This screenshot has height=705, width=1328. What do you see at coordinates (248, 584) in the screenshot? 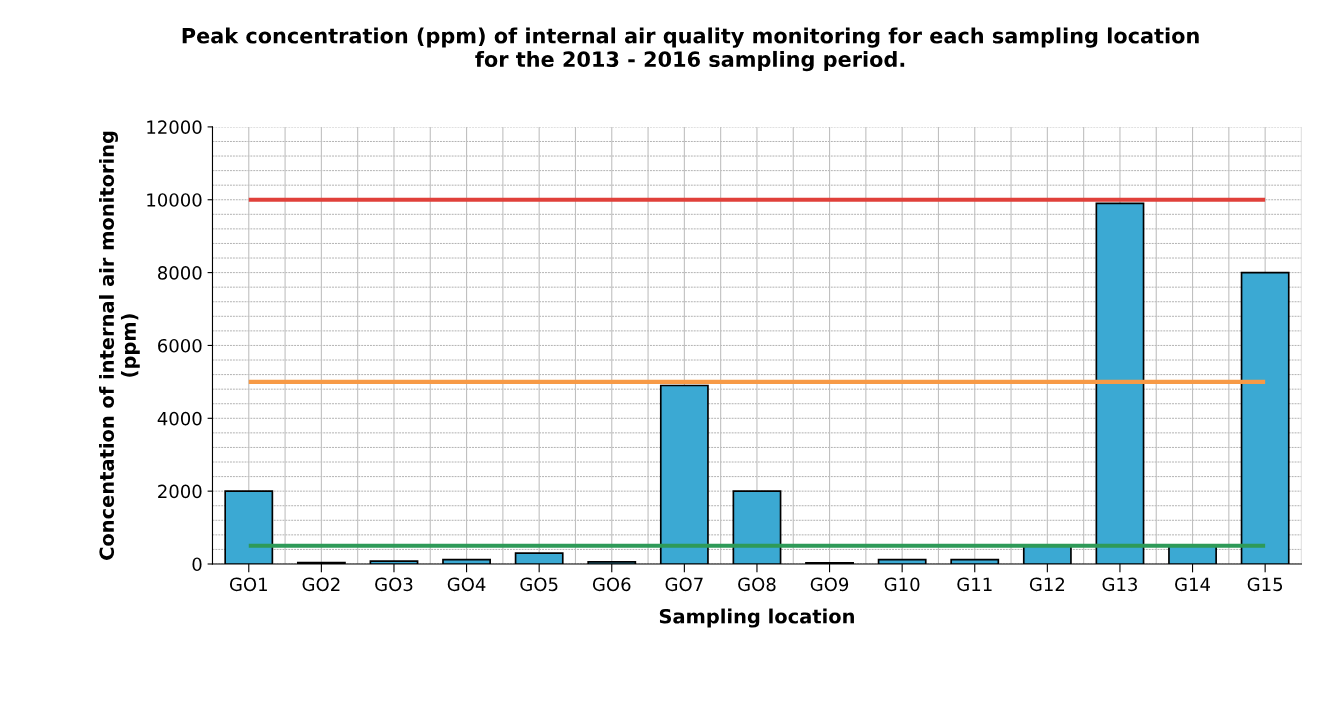
I see `x-tick-label: GO1` at bounding box center [248, 584].